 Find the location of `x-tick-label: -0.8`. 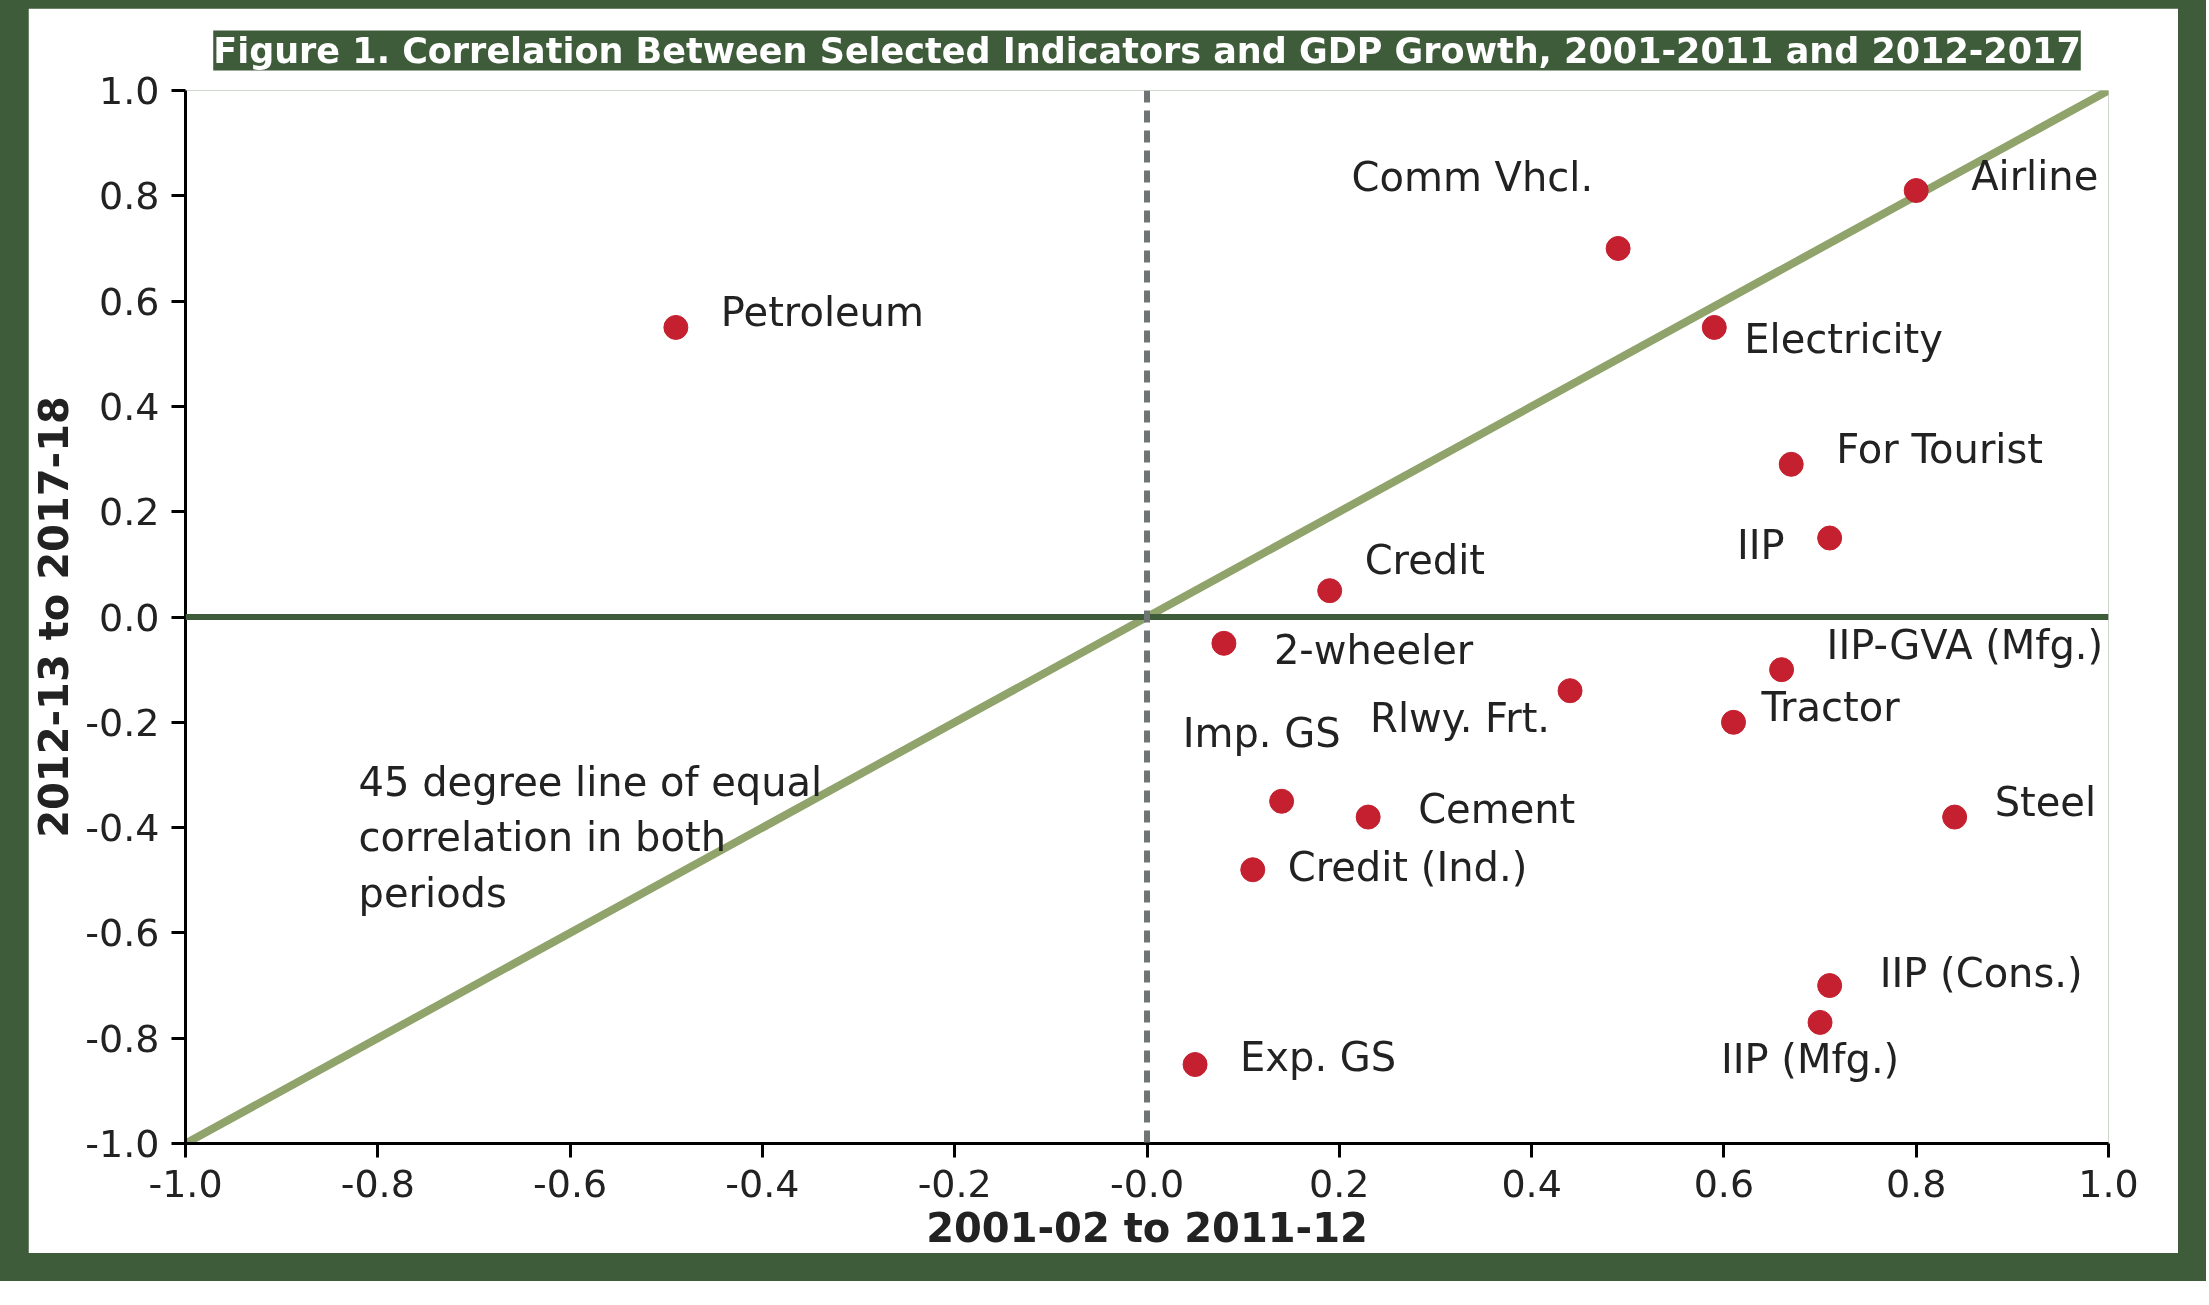

x-tick-label: -0.8 is located at coordinates (377, 1183).